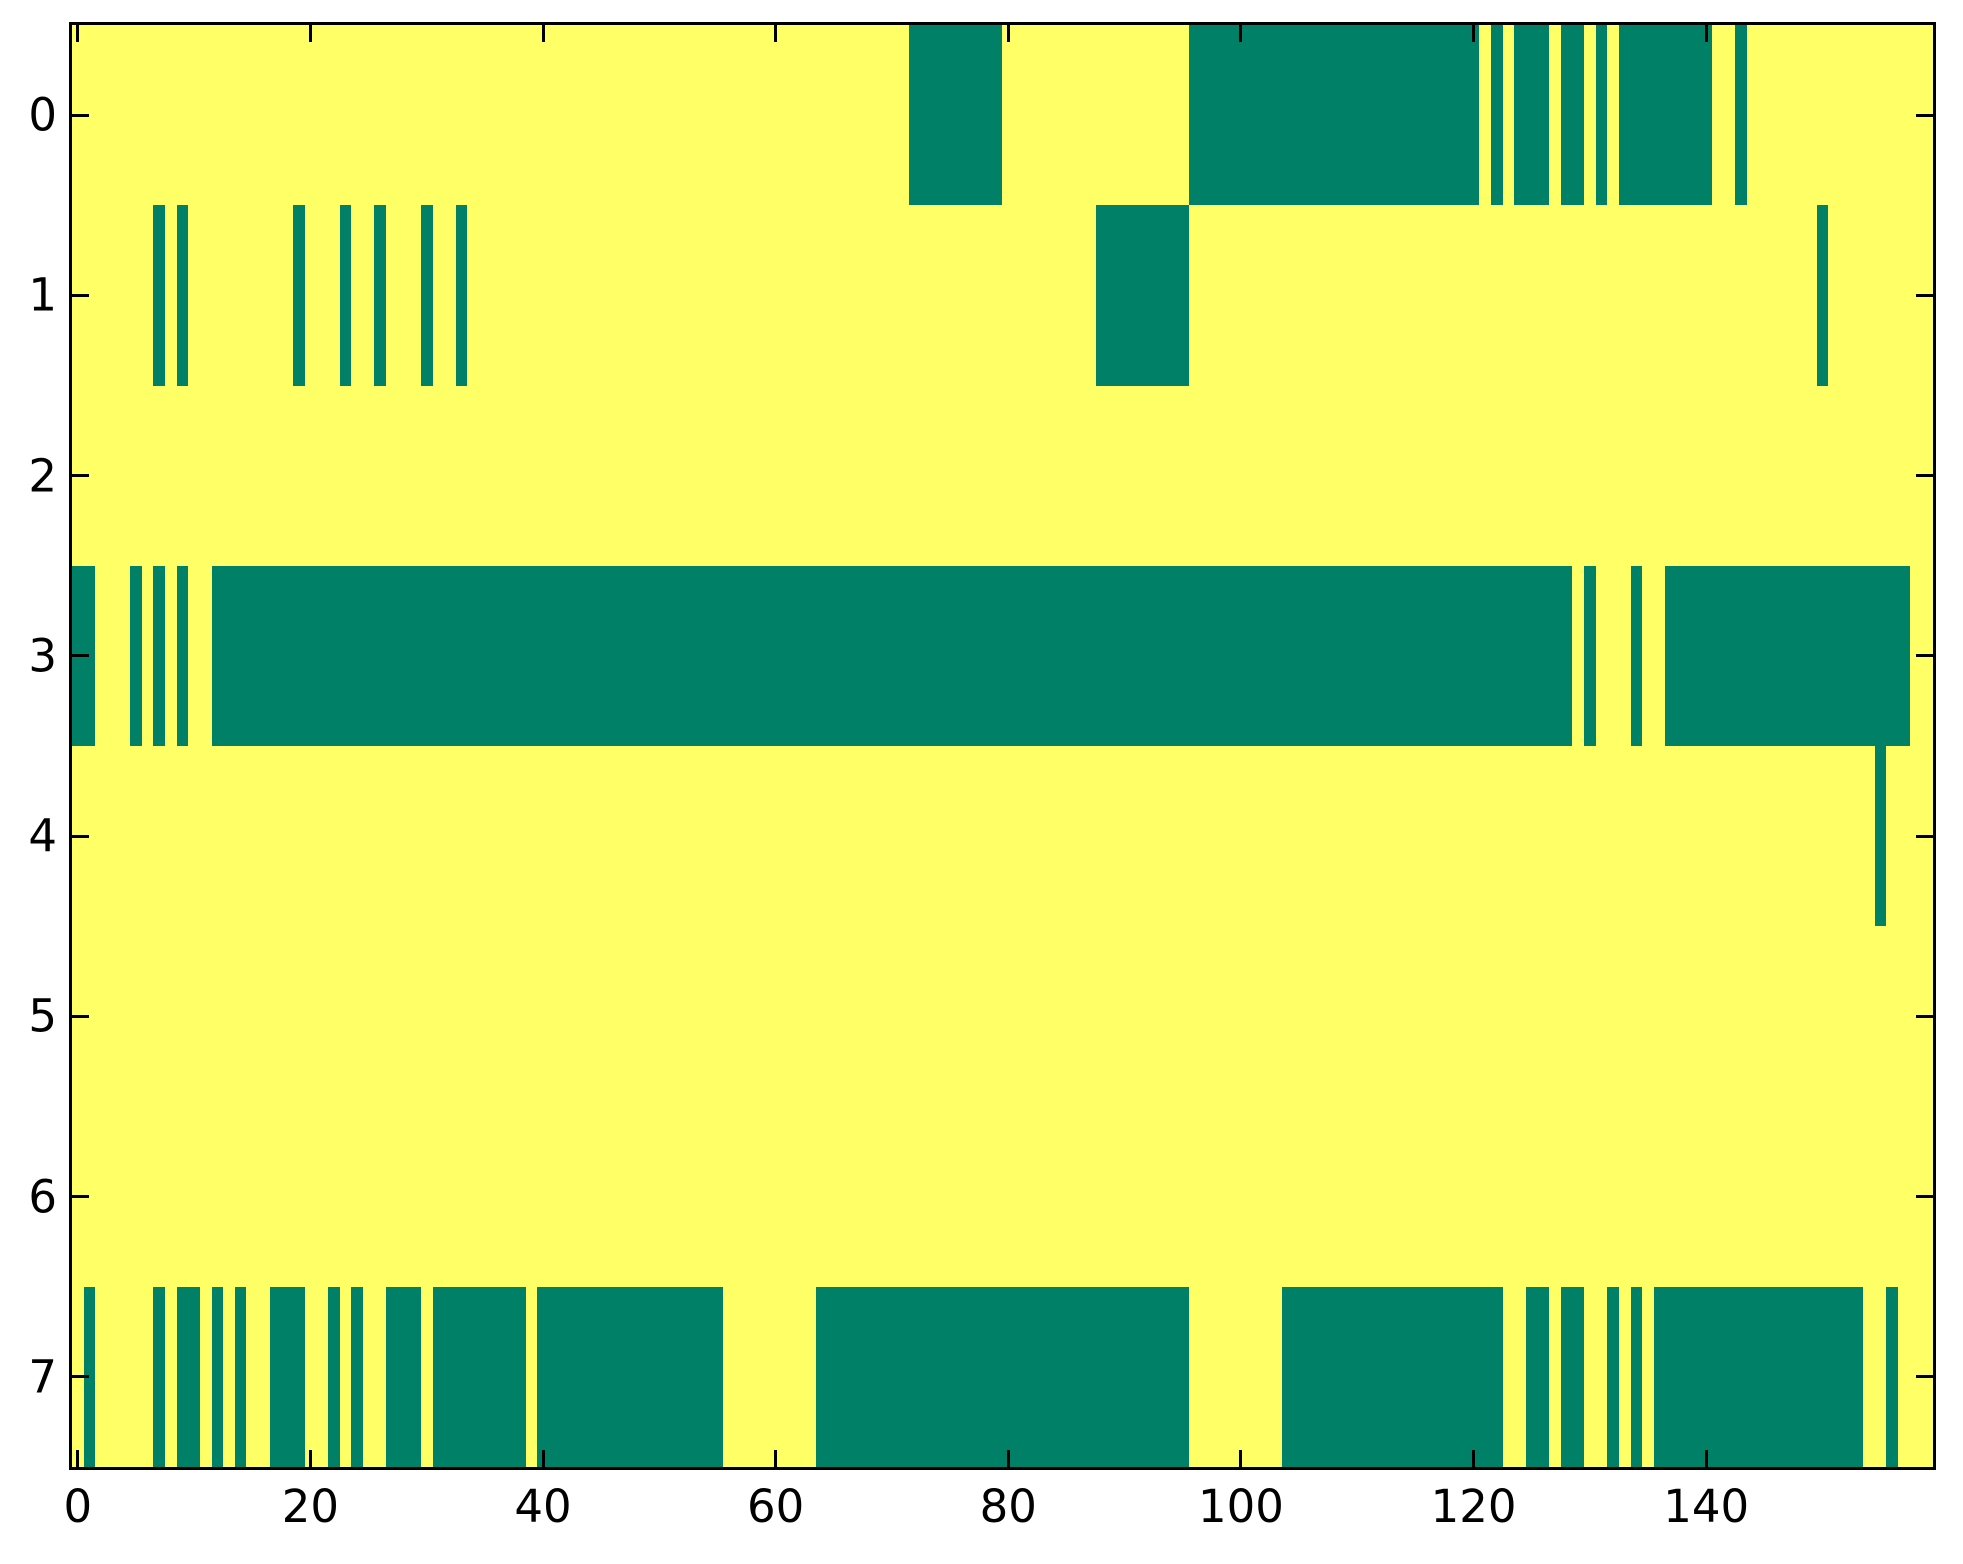 The height and width of the screenshot is (1564, 1963). What do you see at coordinates (380, 295) in the screenshot?
I see `heatmap-cells-row1-col26` at bounding box center [380, 295].